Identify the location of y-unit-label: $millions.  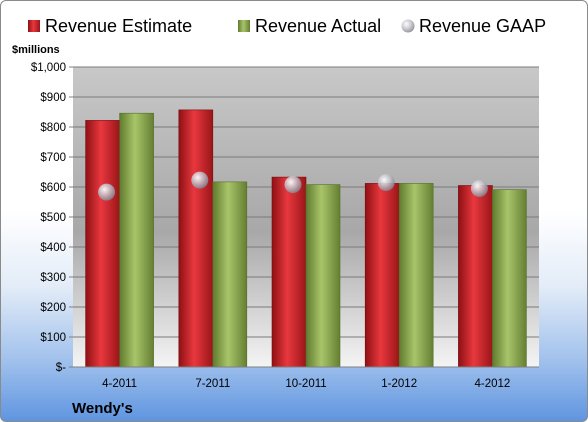
(36, 50).